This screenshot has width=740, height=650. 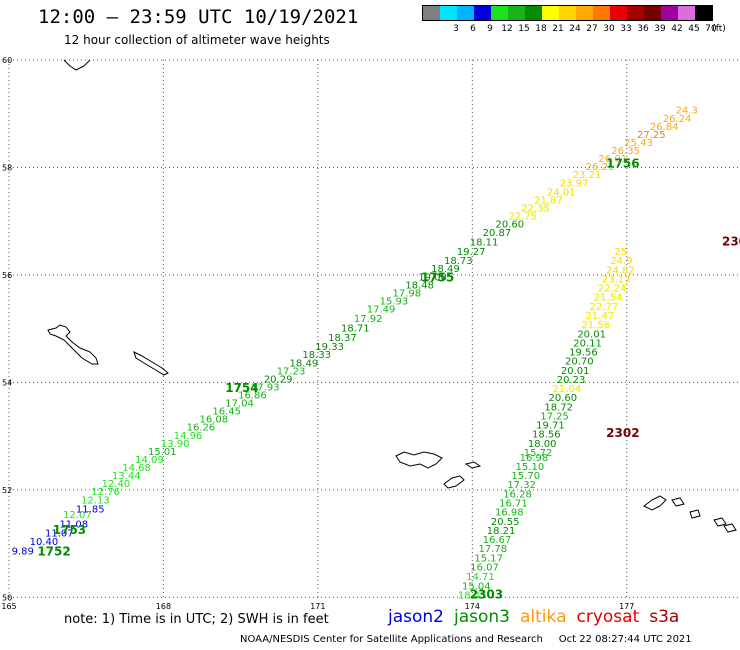 I want to click on wave-height-value: 25.43, so click(x=638, y=143).